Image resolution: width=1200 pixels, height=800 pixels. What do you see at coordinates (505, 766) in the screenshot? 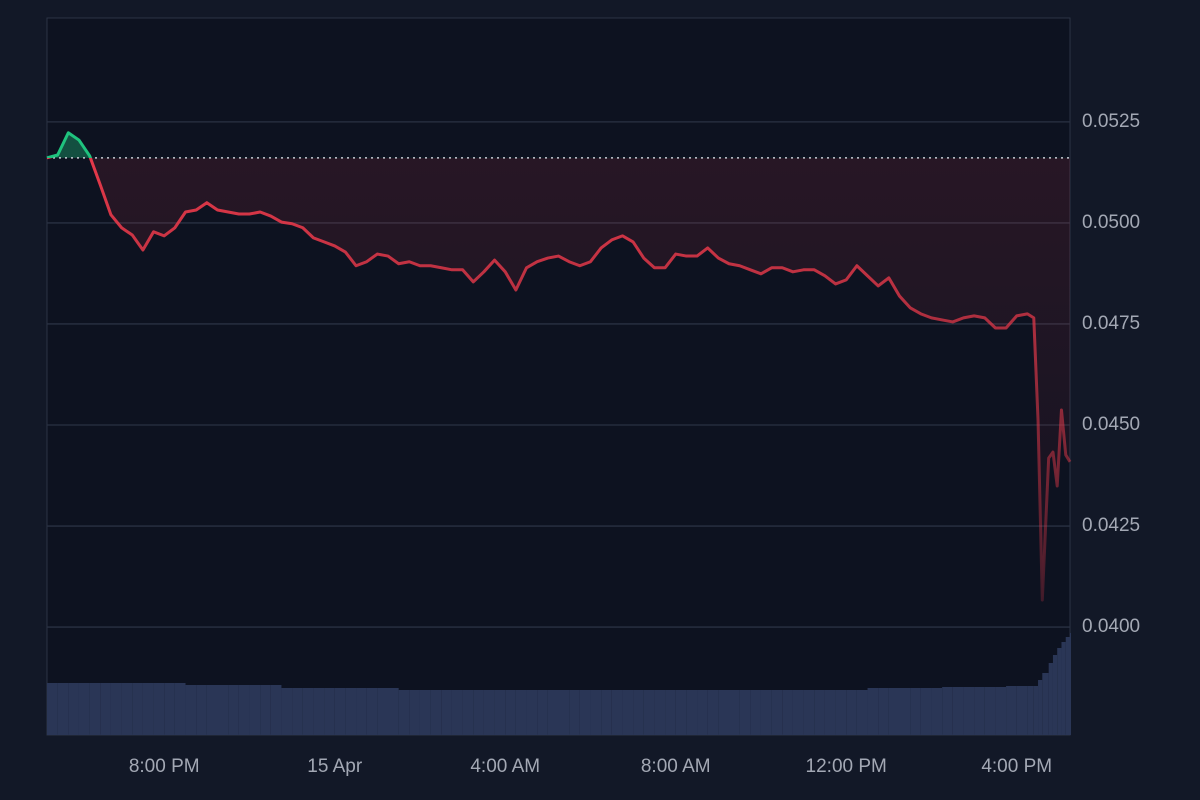
I see `x-tick-label: 4:00 AM` at bounding box center [505, 766].